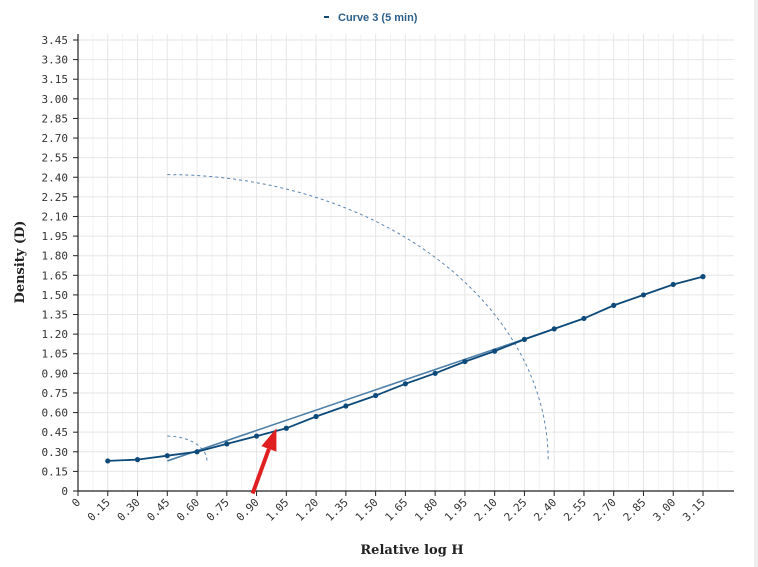 The height and width of the screenshot is (567, 758). Describe the element at coordinates (605, 510) in the screenshot. I see `x-tick-label: 2.70` at that location.